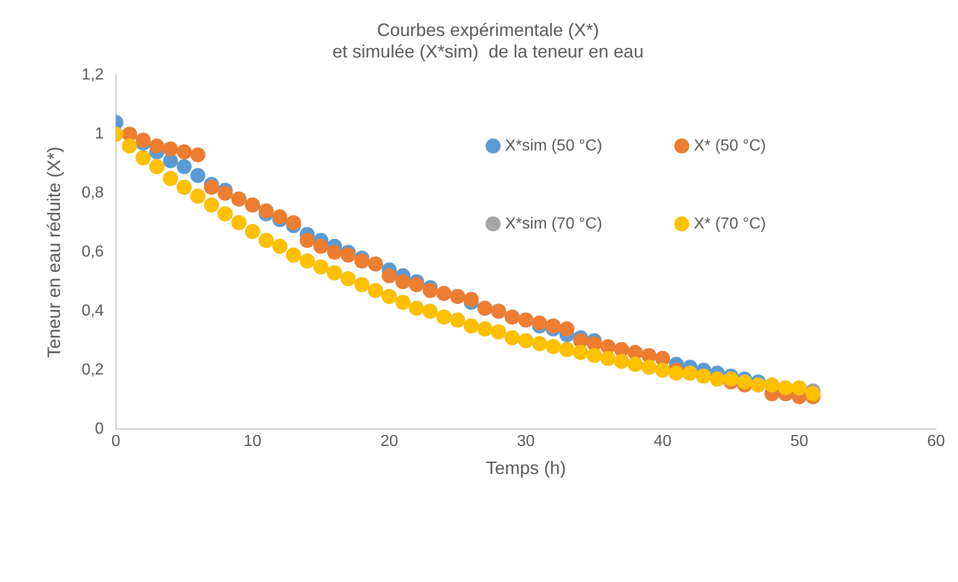 The width and height of the screenshot is (958, 582). What do you see at coordinates (553, 223) in the screenshot?
I see `legend-label: X*sim (70 °C)` at bounding box center [553, 223].